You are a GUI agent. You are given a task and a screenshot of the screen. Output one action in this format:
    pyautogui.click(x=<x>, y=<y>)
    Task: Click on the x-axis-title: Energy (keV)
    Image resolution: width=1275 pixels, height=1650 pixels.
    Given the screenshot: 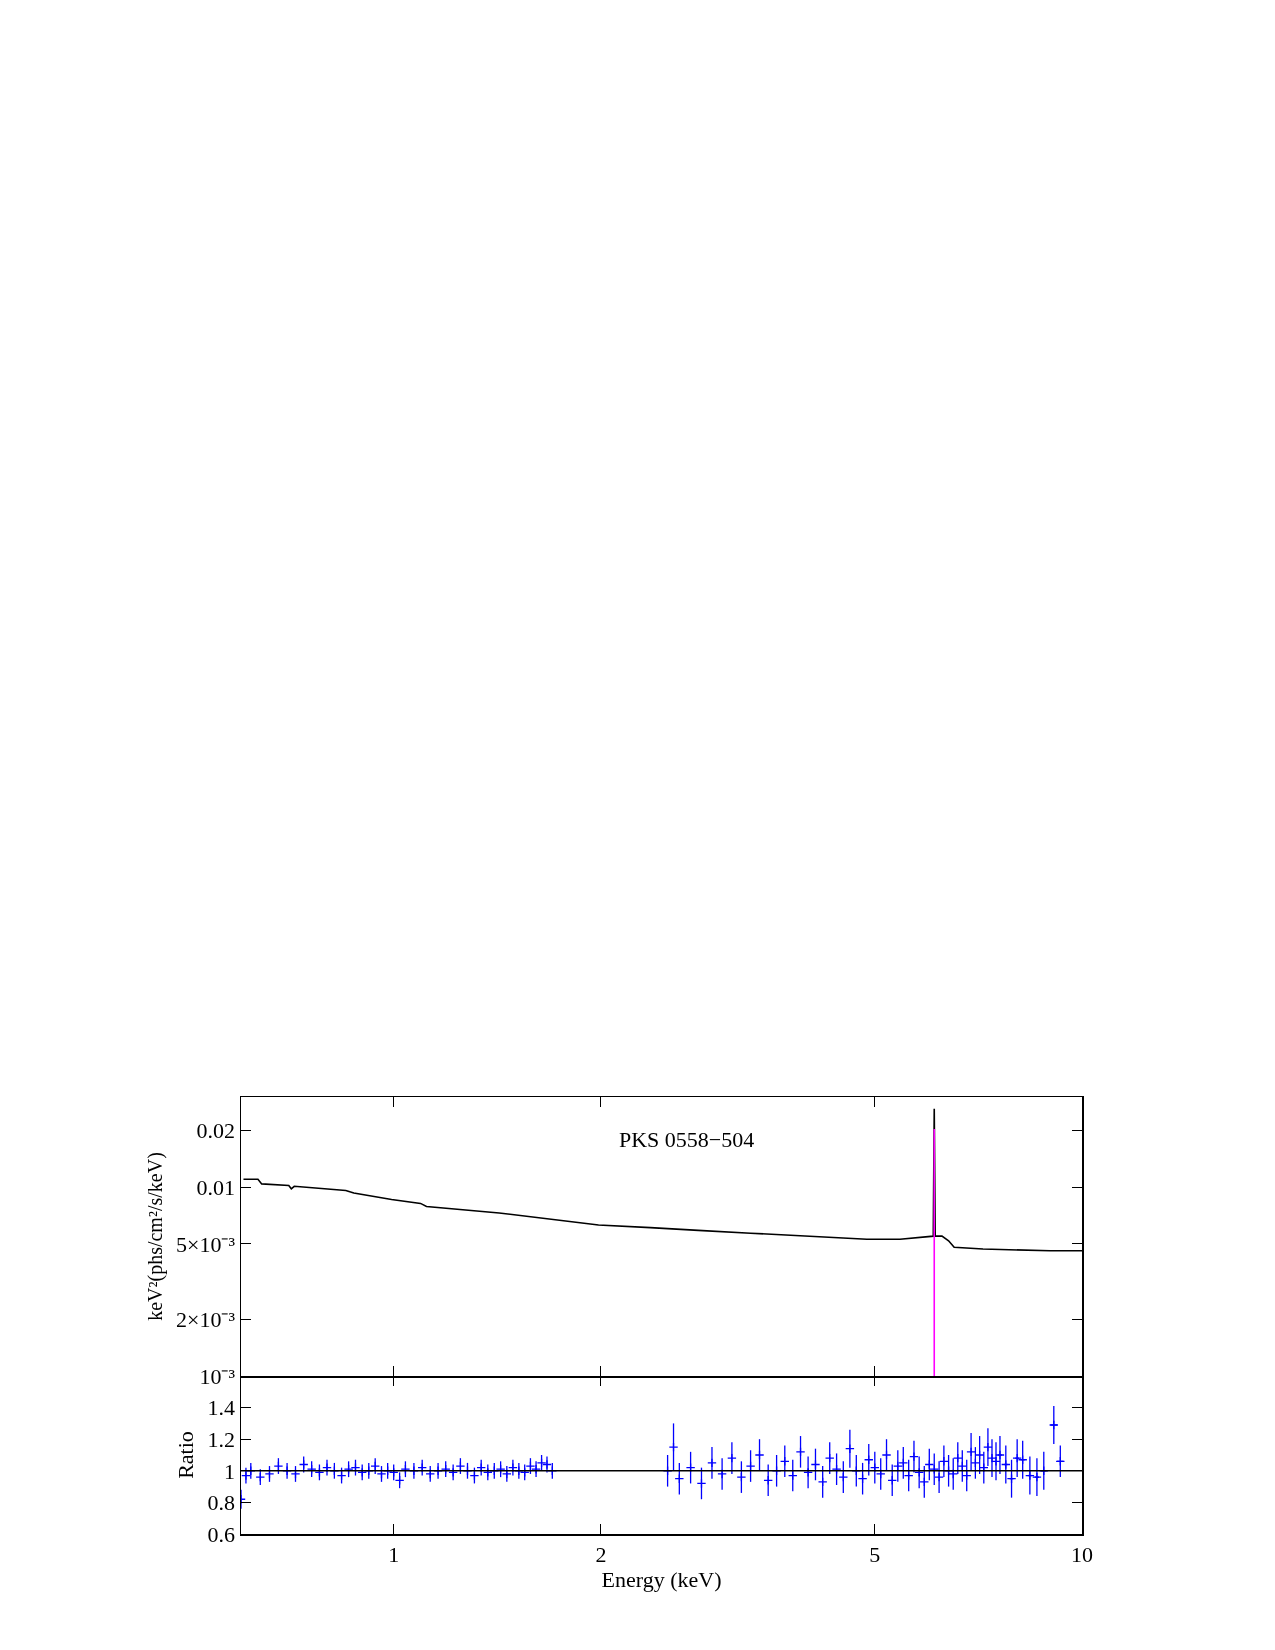 What is the action you would take?
    pyautogui.click(x=661, y=1579)
    